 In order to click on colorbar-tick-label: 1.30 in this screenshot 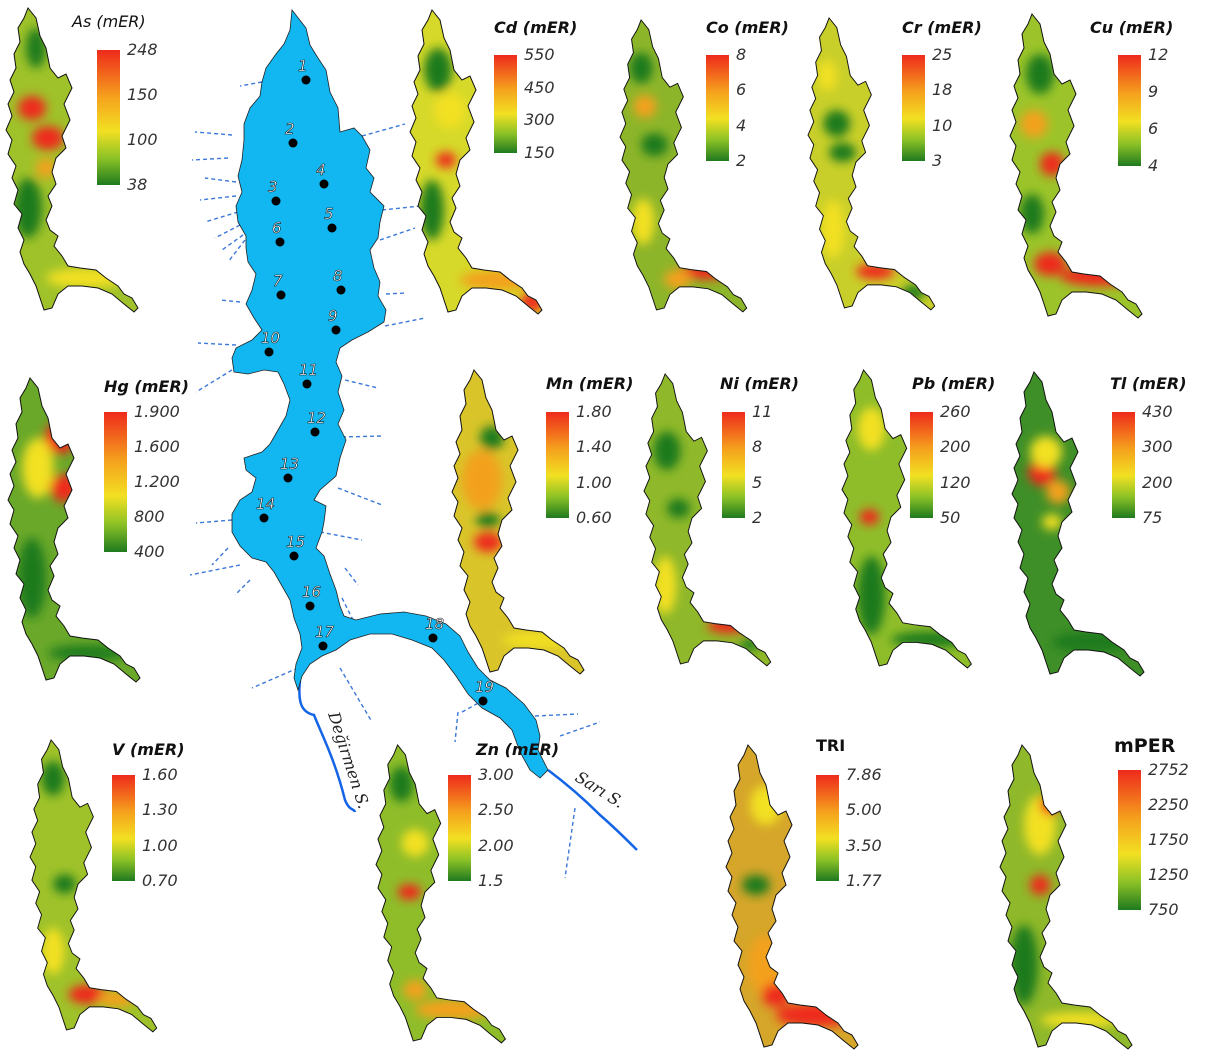, I will do `click(160, 810)`.